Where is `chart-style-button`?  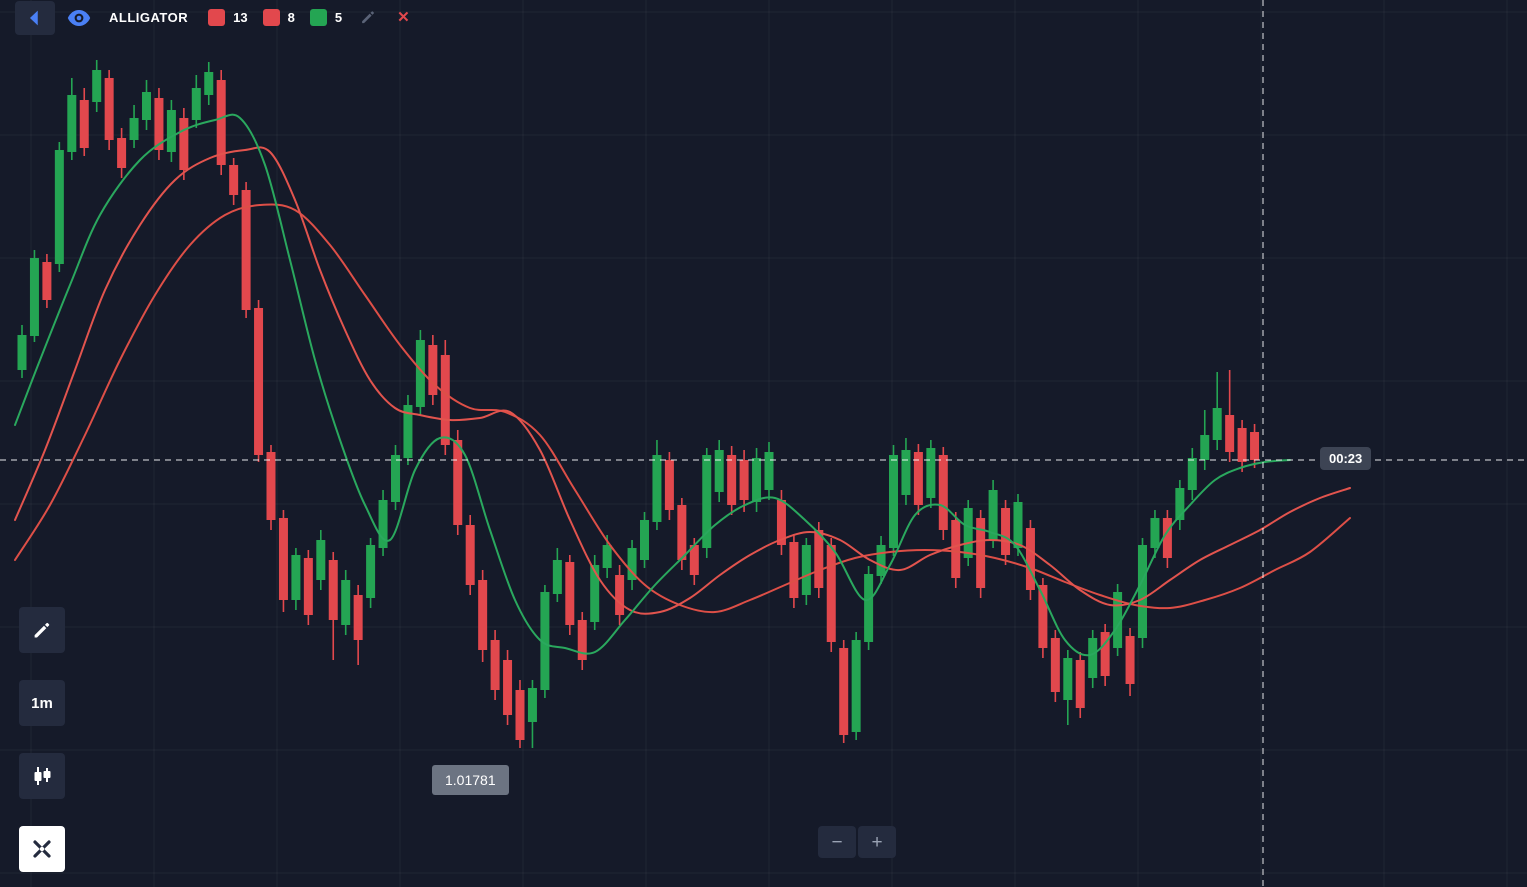
chart-style-button is located at coordinates (42, 776).